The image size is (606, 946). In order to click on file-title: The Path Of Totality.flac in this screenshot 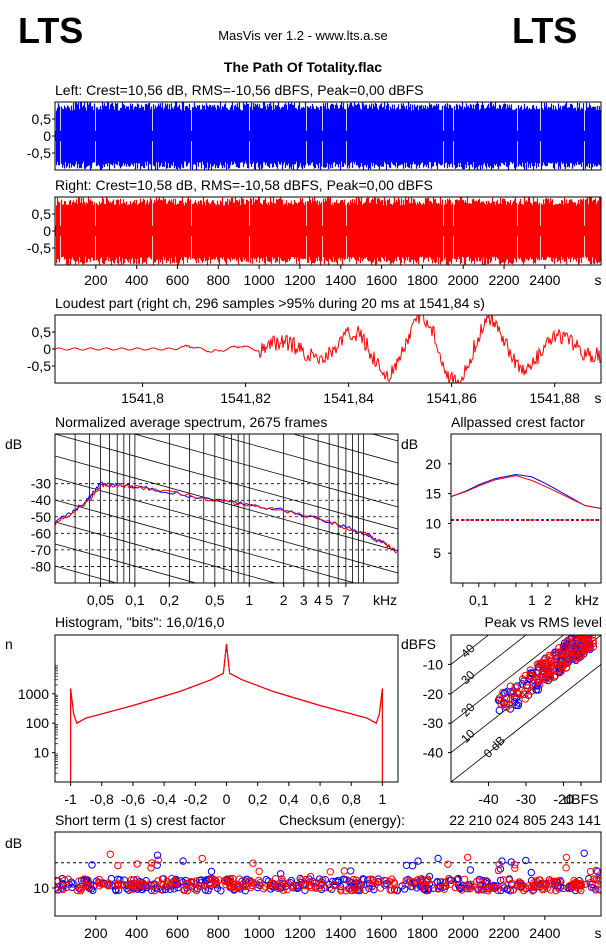, I will do `click(303, 67)`.